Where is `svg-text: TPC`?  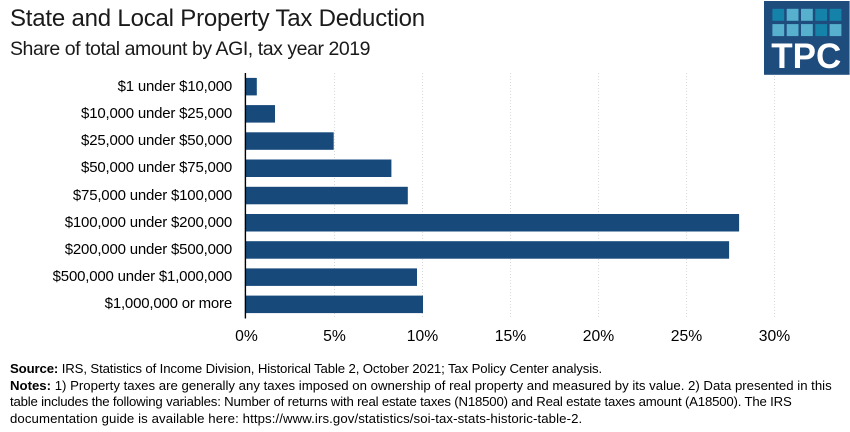
svg-text: TPC is located at coordinates (806, 56).